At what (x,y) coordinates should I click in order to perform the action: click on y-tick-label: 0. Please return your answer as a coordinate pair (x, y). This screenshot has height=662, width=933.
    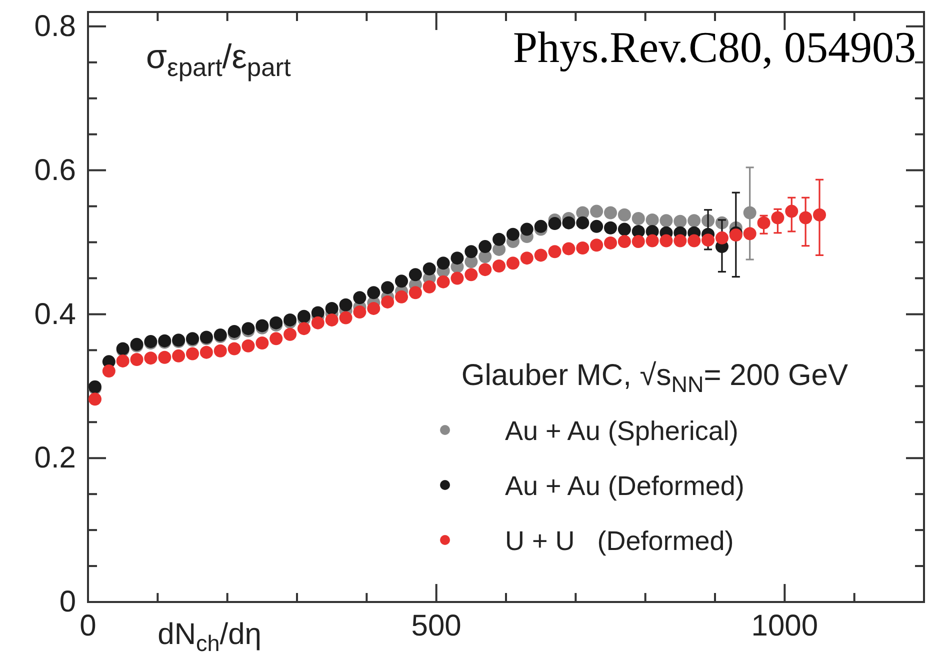
    Looking at the image, I should click on (67, 602).